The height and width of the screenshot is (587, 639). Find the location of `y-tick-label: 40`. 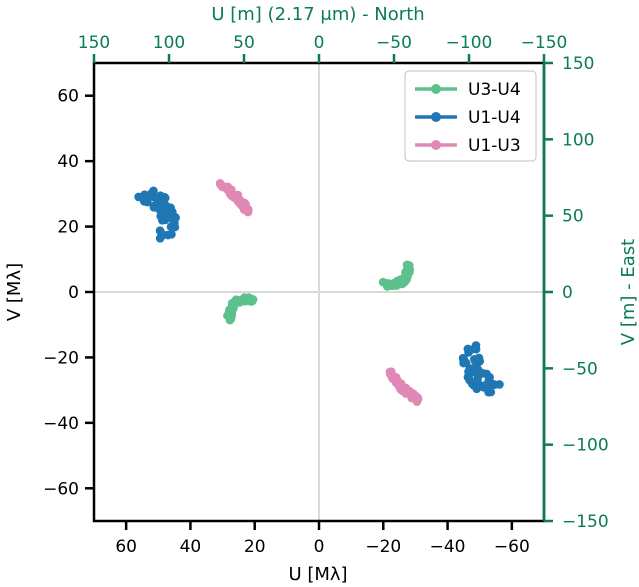

y-tick-label: 40 is located at coordinates (68, 162).